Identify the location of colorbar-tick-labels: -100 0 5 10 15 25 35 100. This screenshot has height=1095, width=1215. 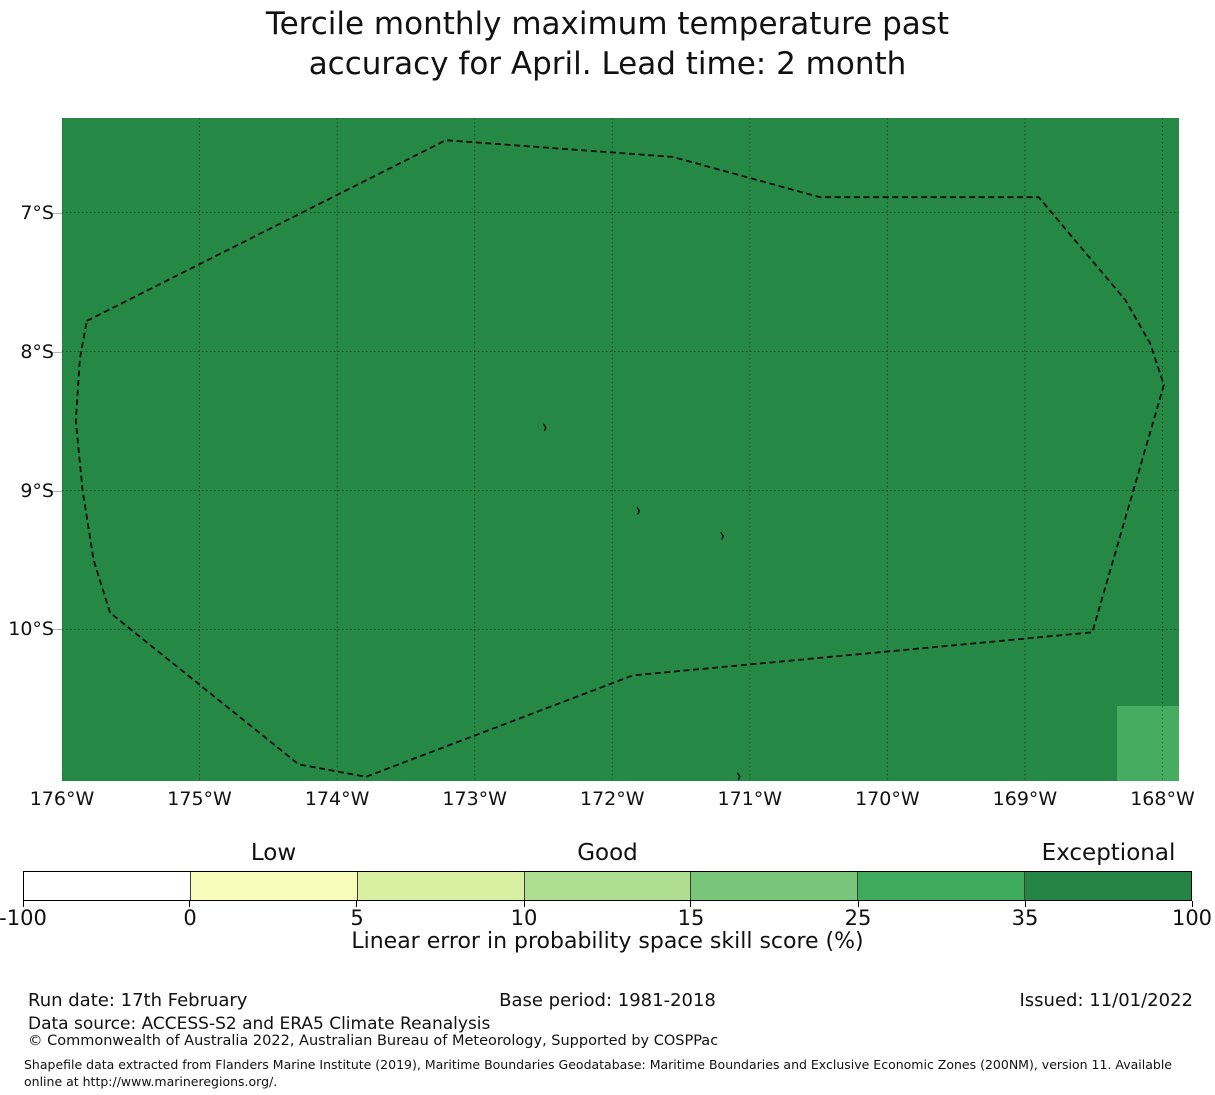
(606, 919).